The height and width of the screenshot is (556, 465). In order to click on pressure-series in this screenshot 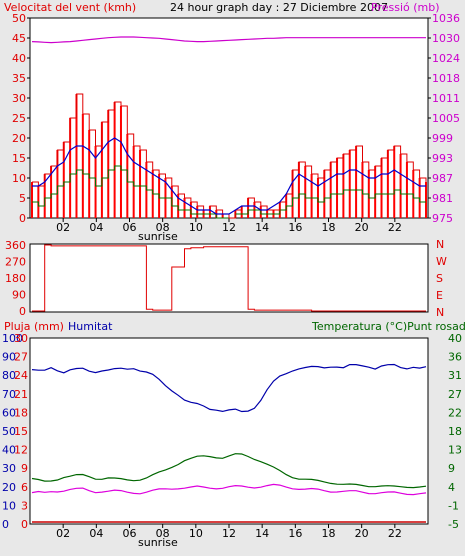, I will do `click(228, 40)`.